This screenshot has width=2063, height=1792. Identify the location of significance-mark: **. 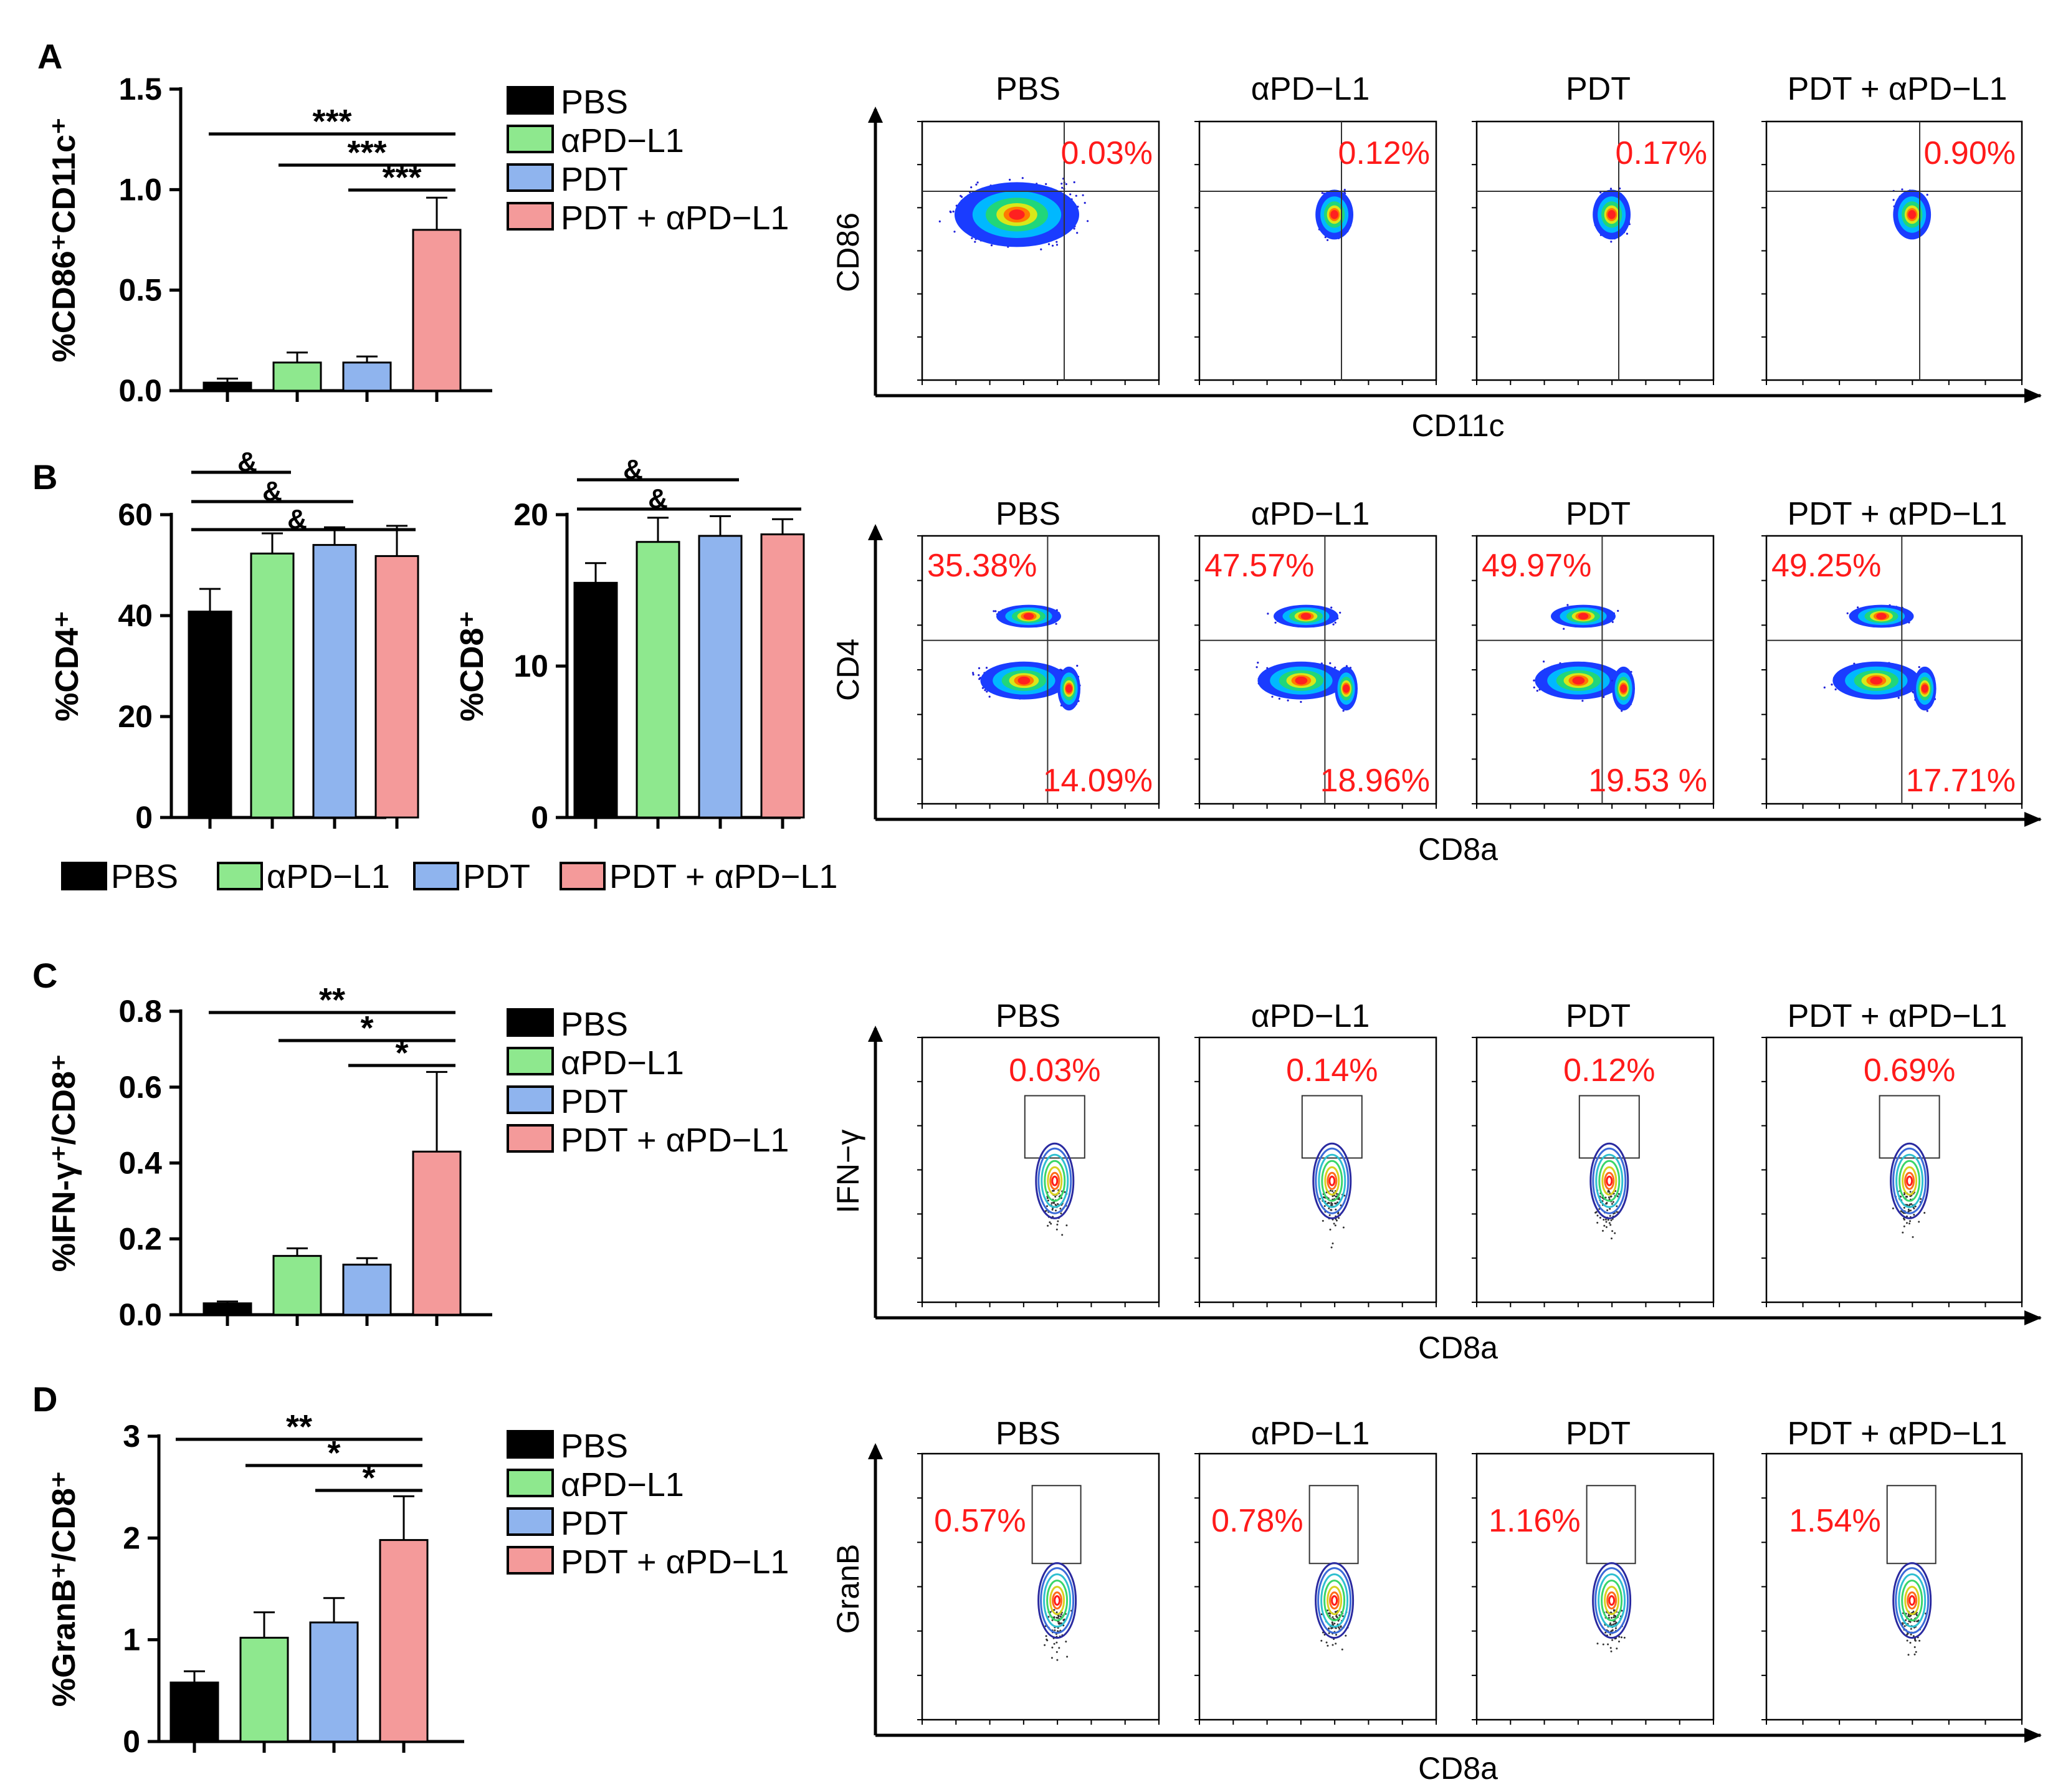
(299, 1427).